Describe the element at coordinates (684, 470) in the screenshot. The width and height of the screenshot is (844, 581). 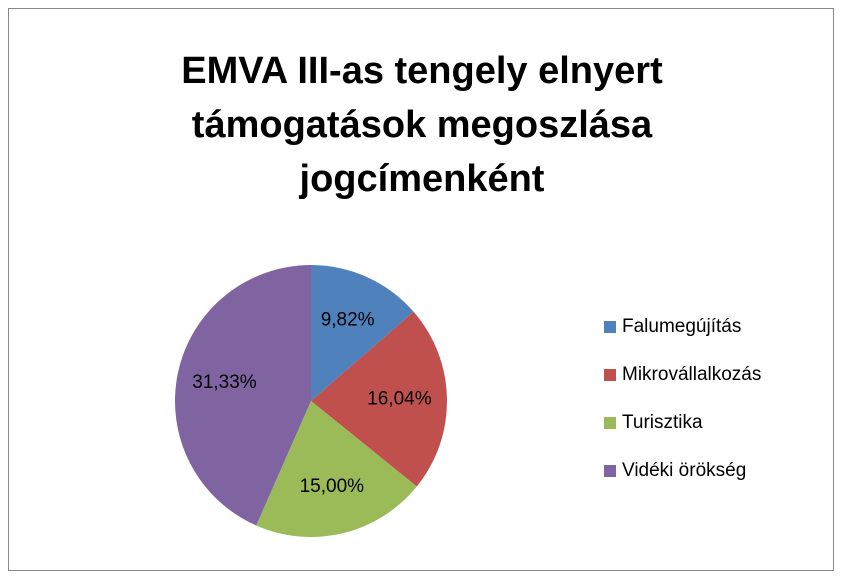
I see `legend-label: Vidéki örökség` at that location.